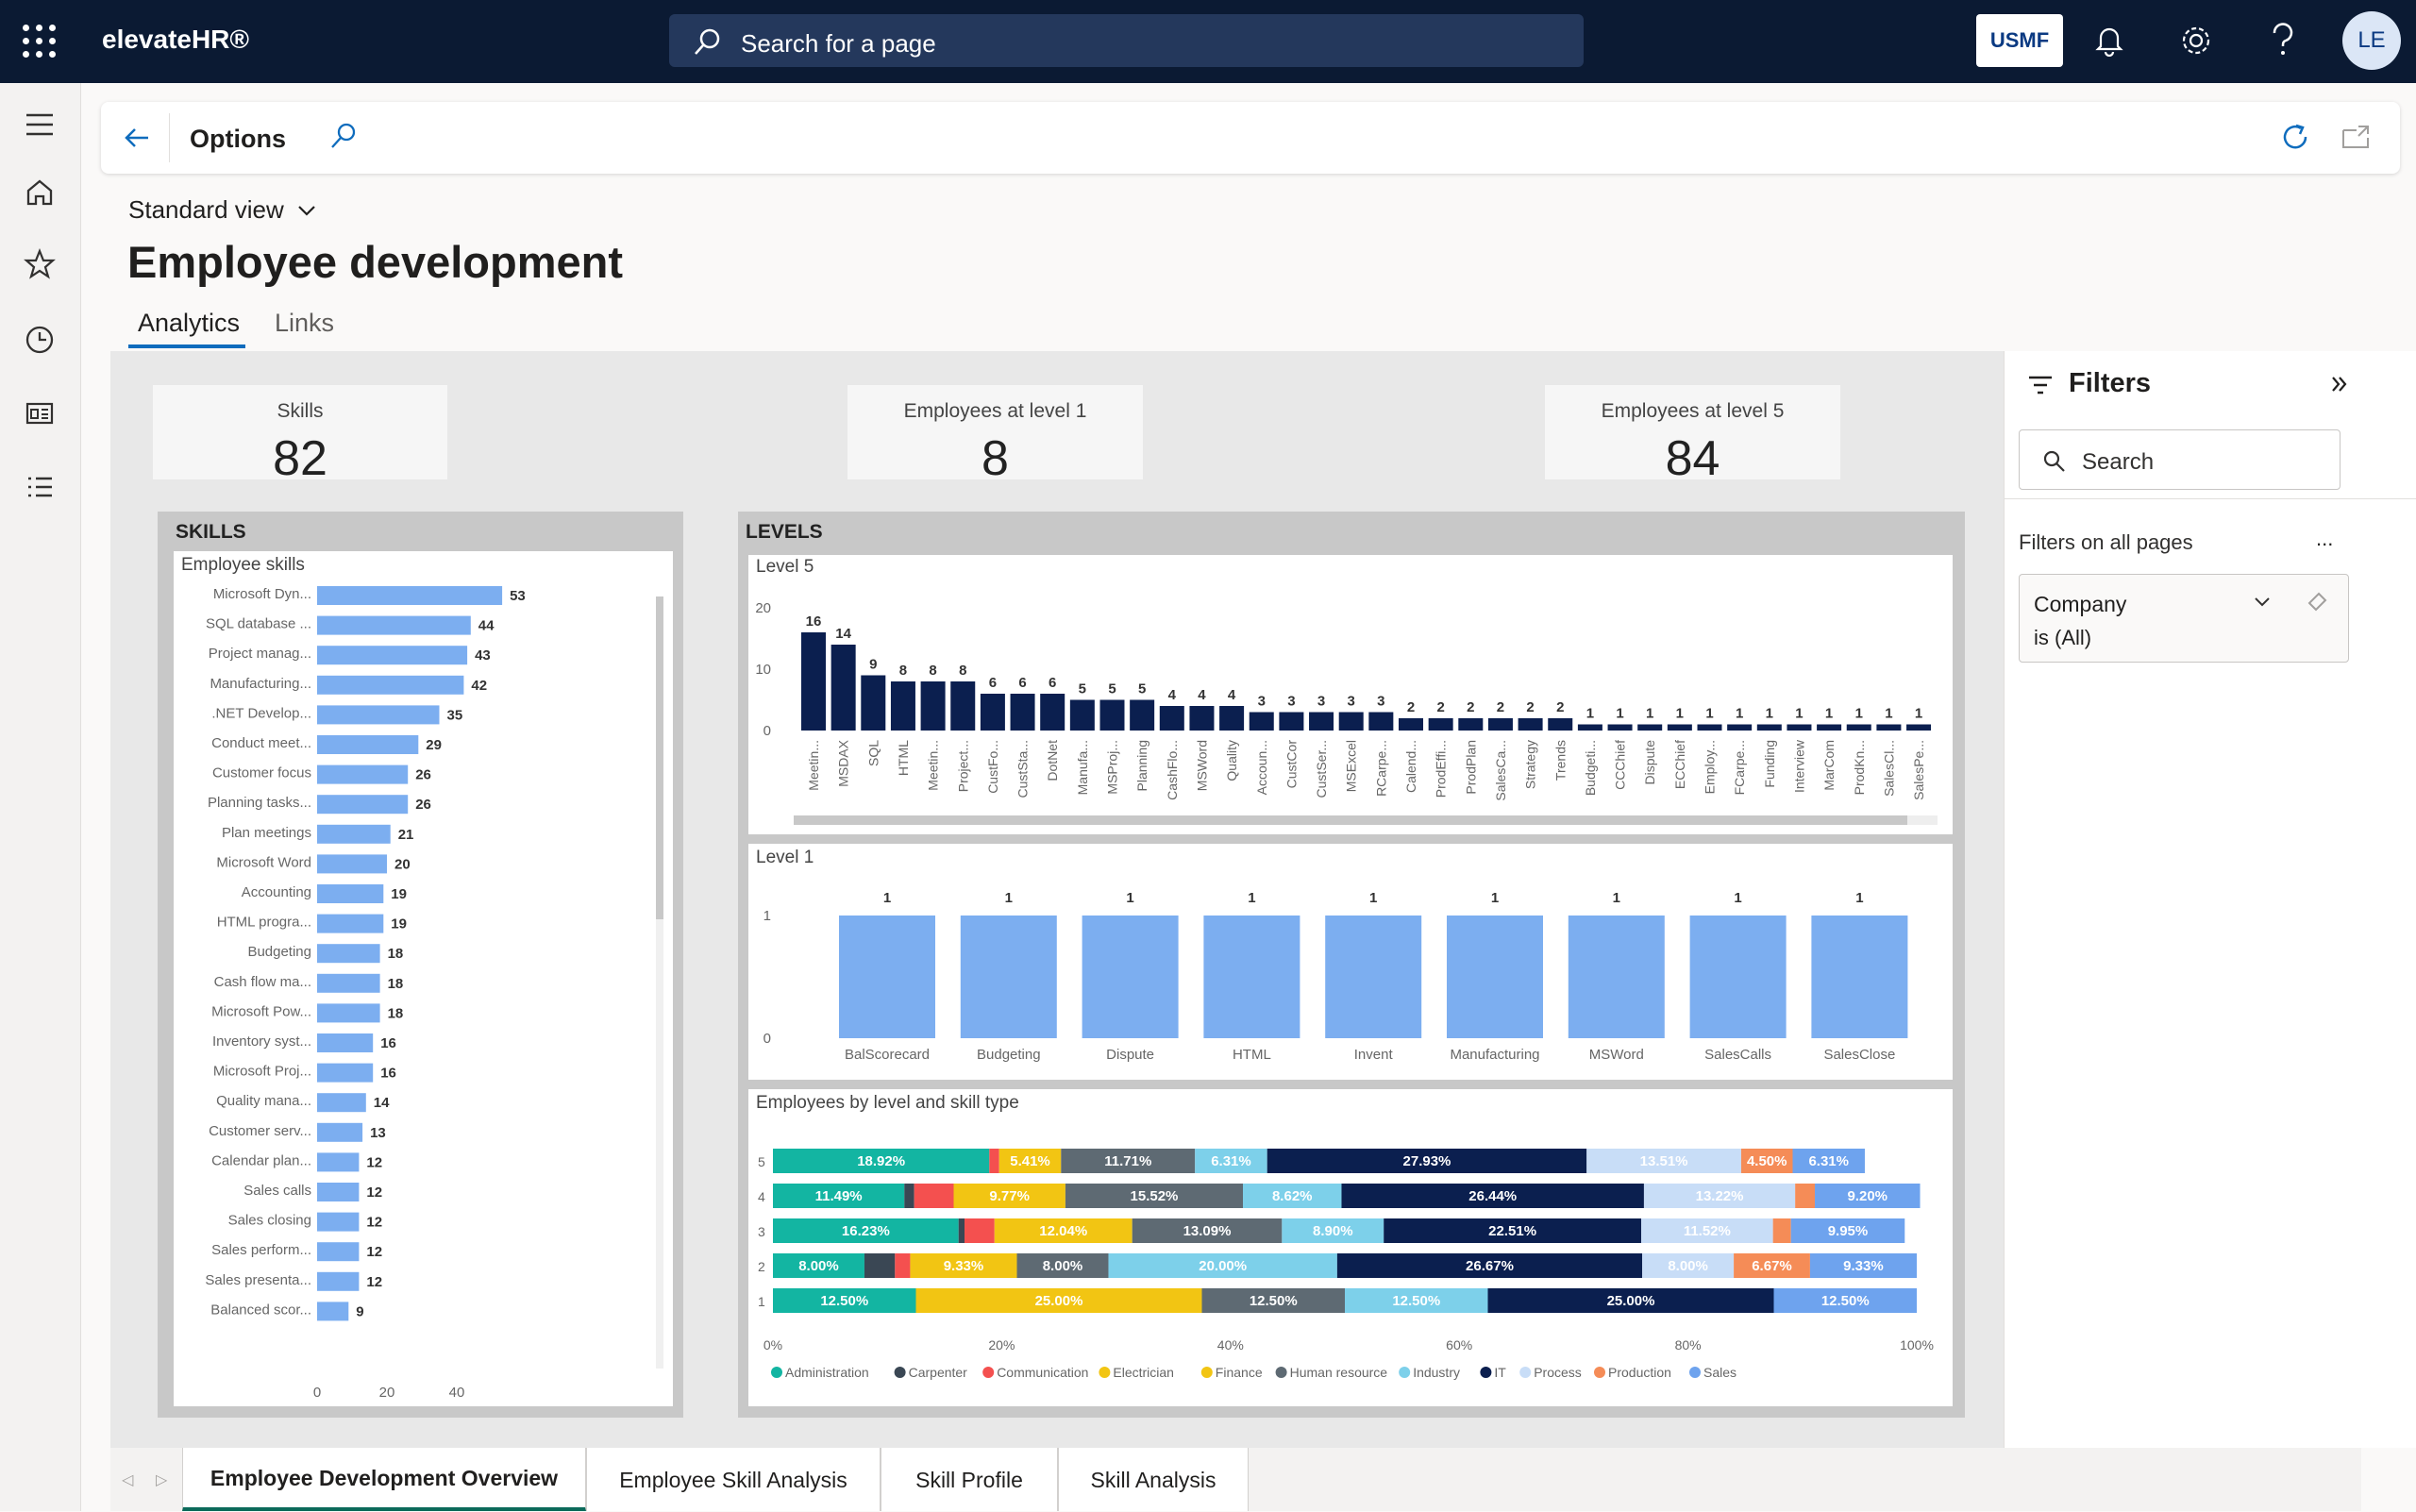 This screenshot has height=1512, width=2416. I want to click on favorites-star-icon, so click(40, 264).